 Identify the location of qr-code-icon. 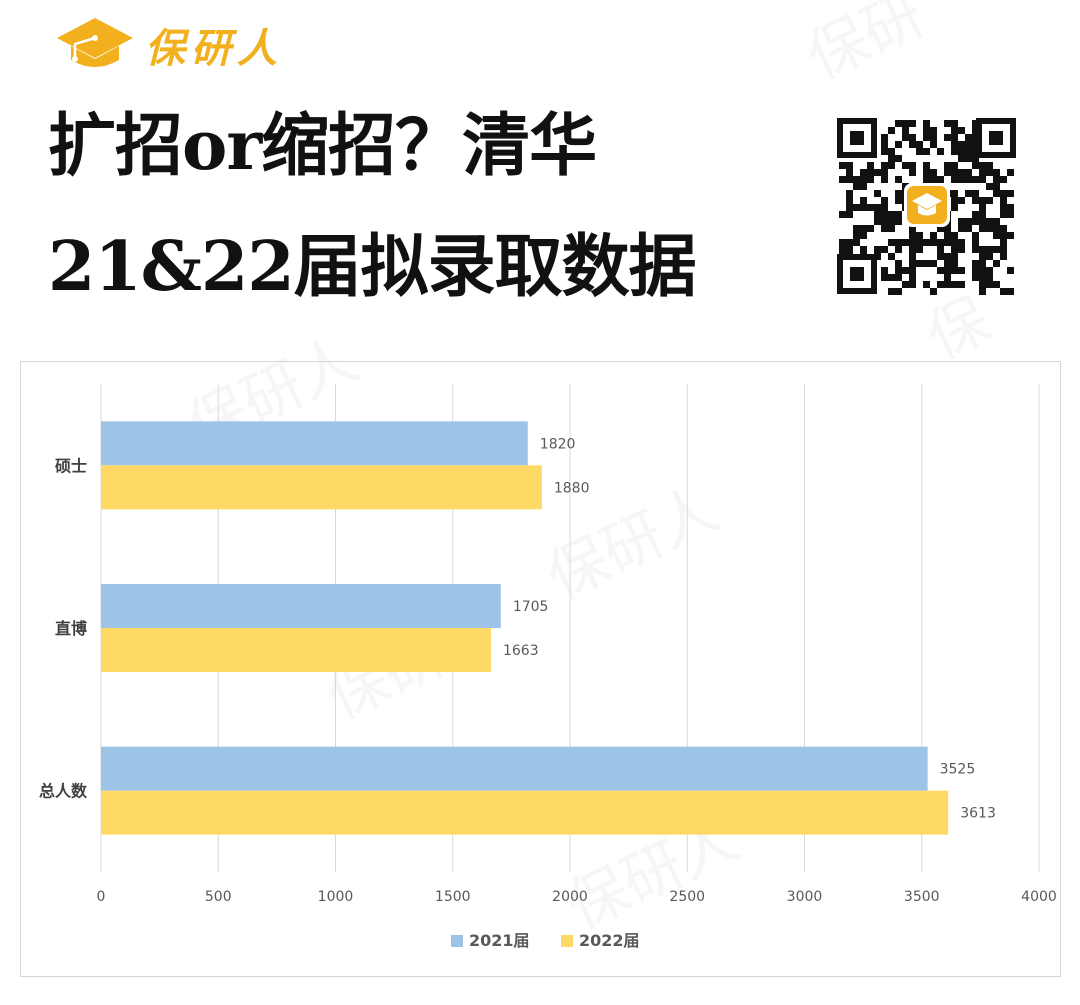
(926, 206).